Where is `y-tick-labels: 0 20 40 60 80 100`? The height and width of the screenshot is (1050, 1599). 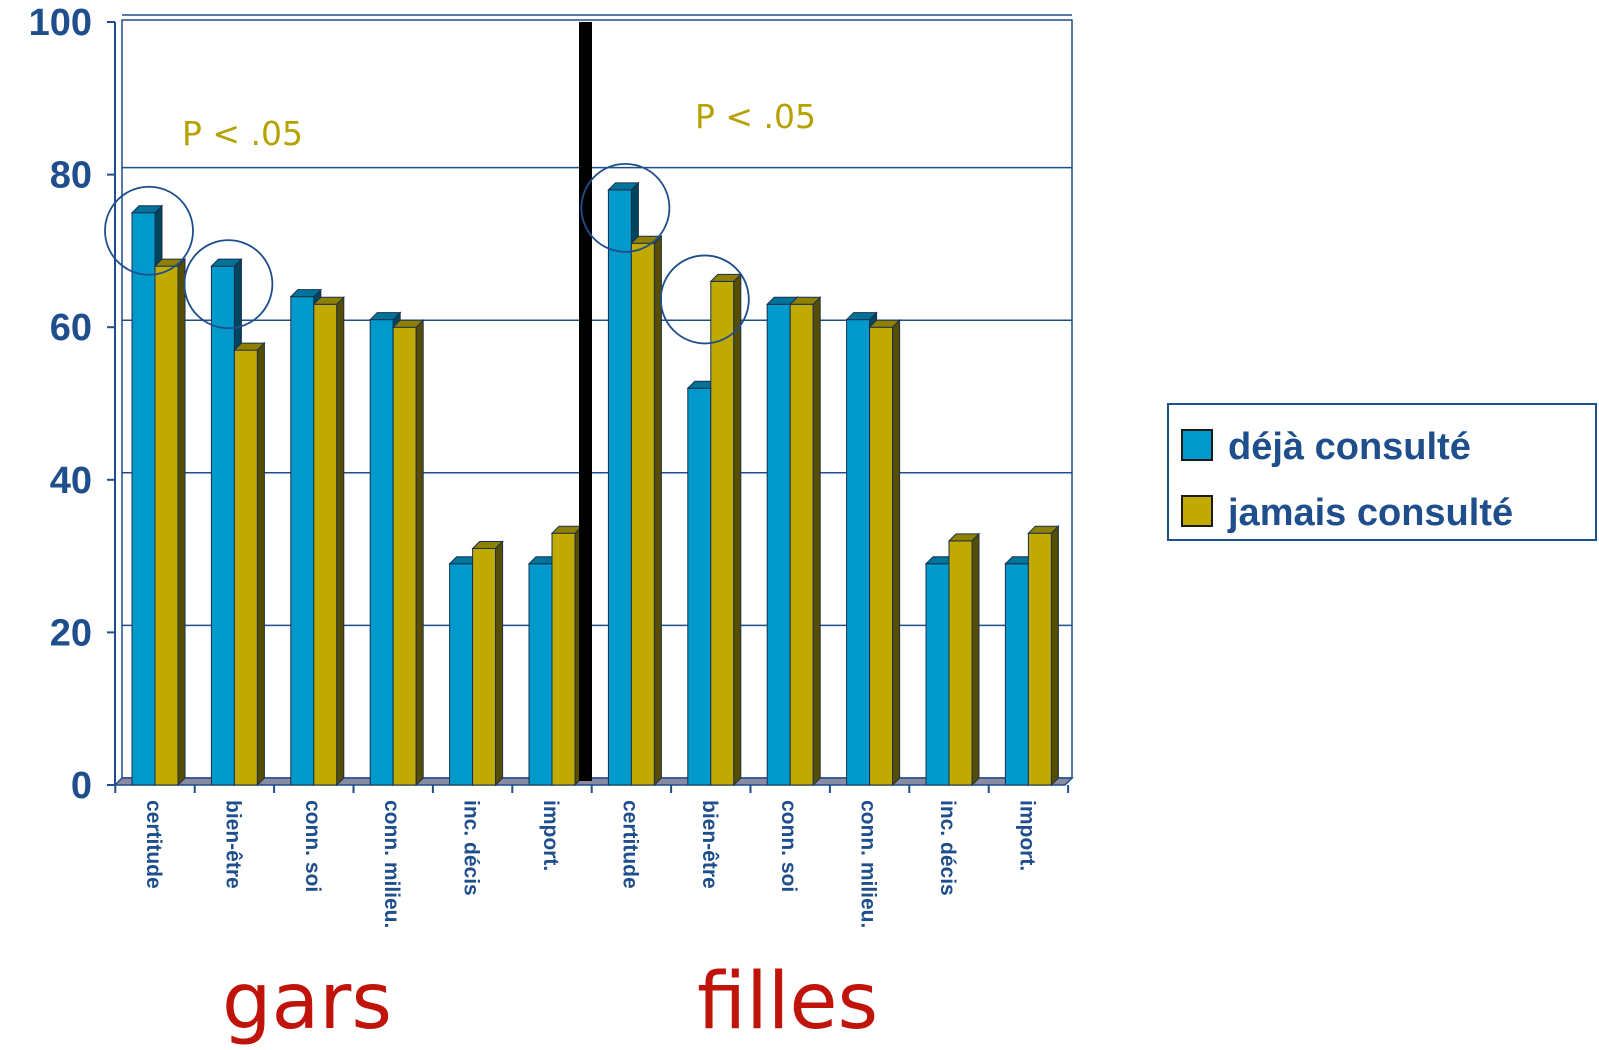
y-tick-labels: 0 20 40 60 80 100 is located at coordinates (60, 404).